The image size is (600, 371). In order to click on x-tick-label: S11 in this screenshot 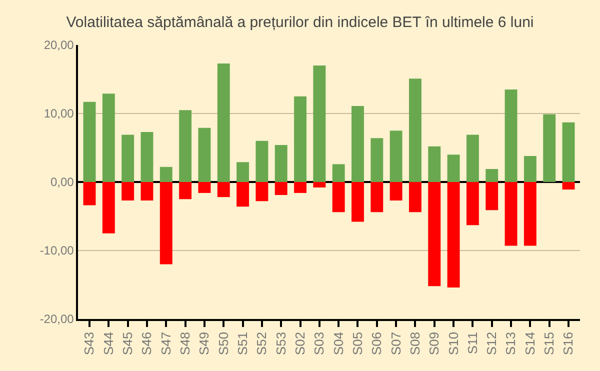, I will do `click(472, 343)`.